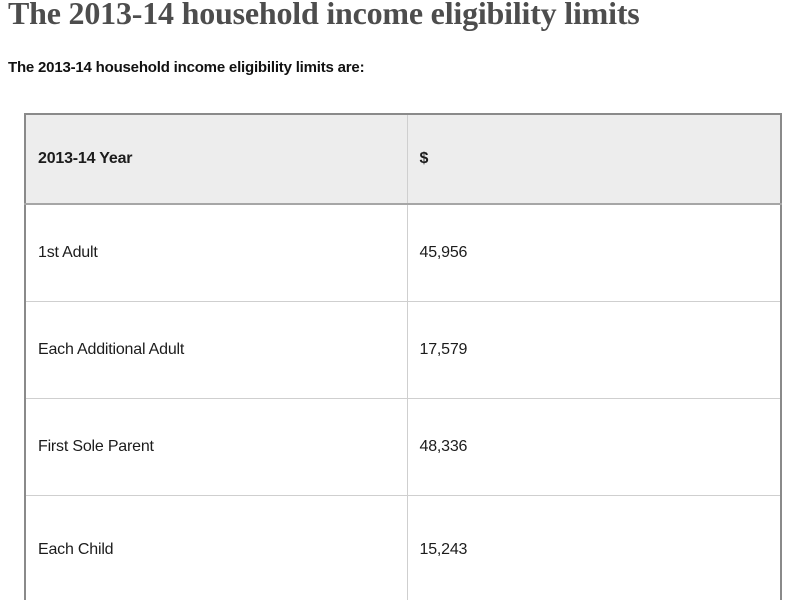 The width and height of the screenshot is (800, 600). What do you see at coordinates (216, 252) in the screenshot?
I see `row-label-cell: 1st Adult` at bounding box center [216, 252].